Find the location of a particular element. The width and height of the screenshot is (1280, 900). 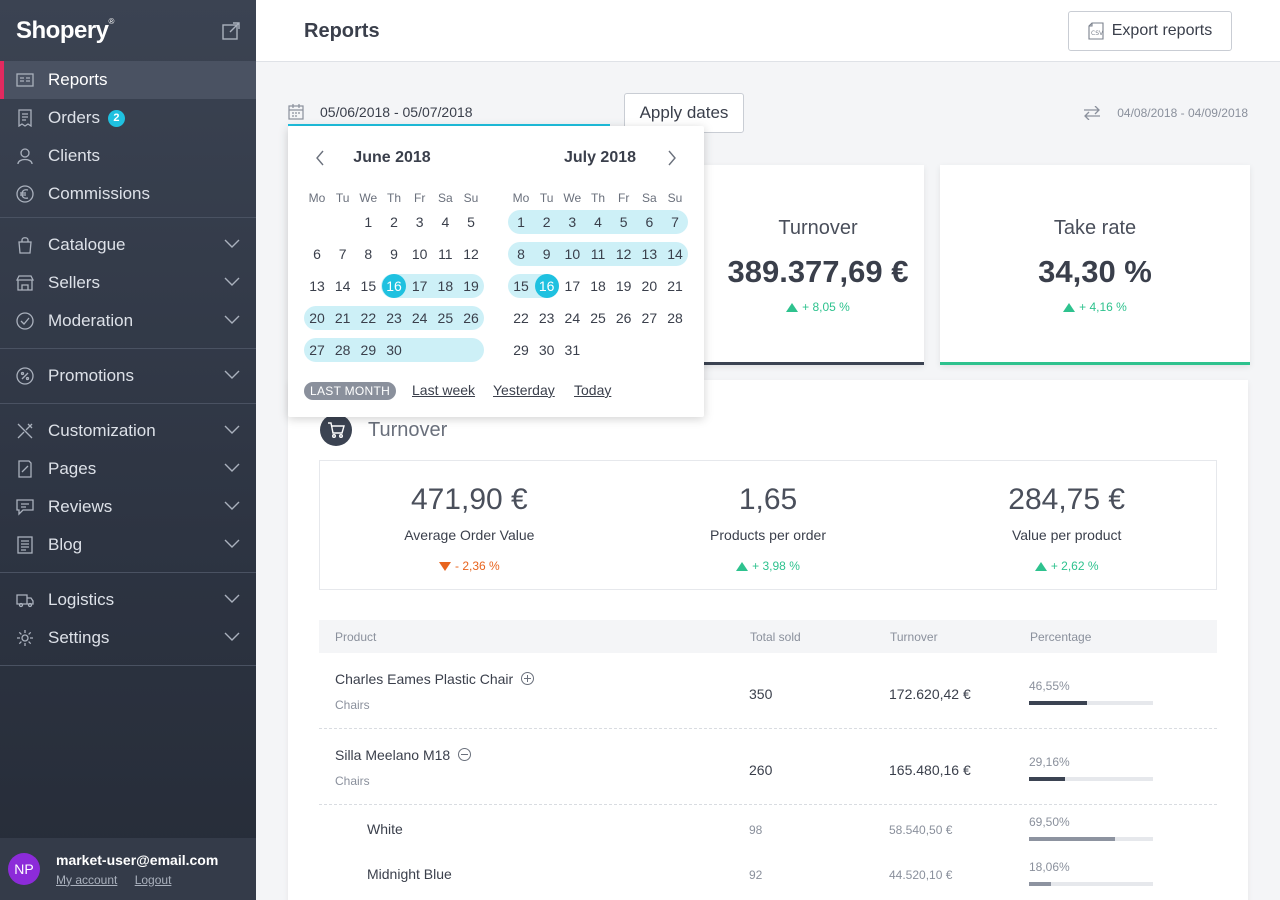

my-account-link: My account is located at coordinates (87, 879).